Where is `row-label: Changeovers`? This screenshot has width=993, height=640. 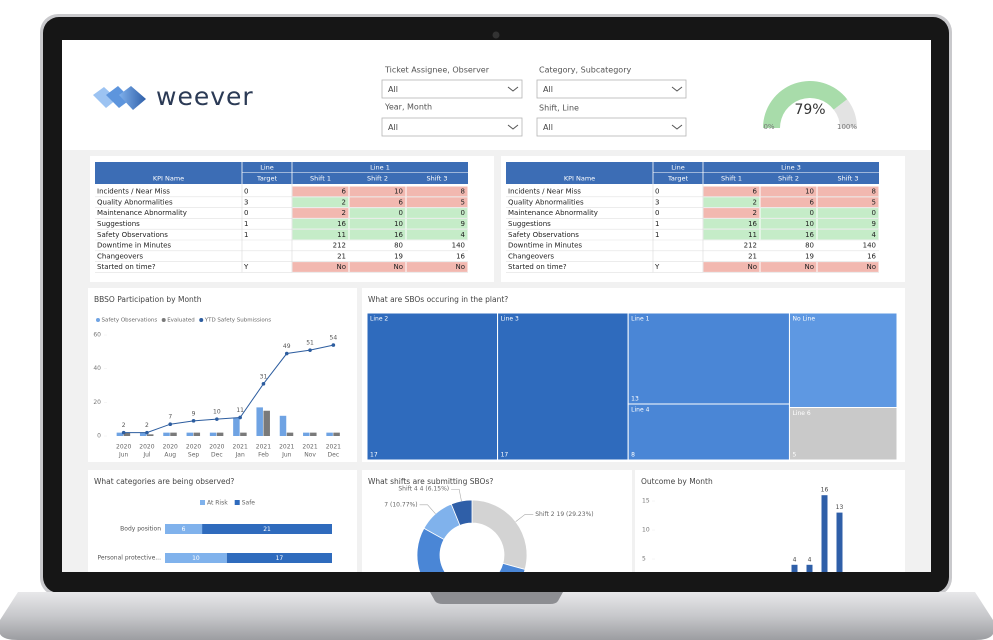
row-label: Changeovers is located at coordinates (531, 256).